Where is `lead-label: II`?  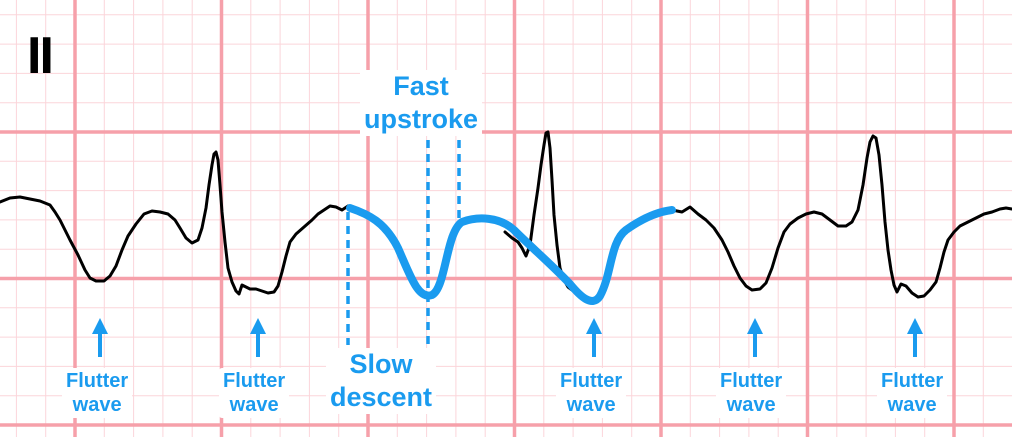 lead-label: II is located at coordinates (40, 56).